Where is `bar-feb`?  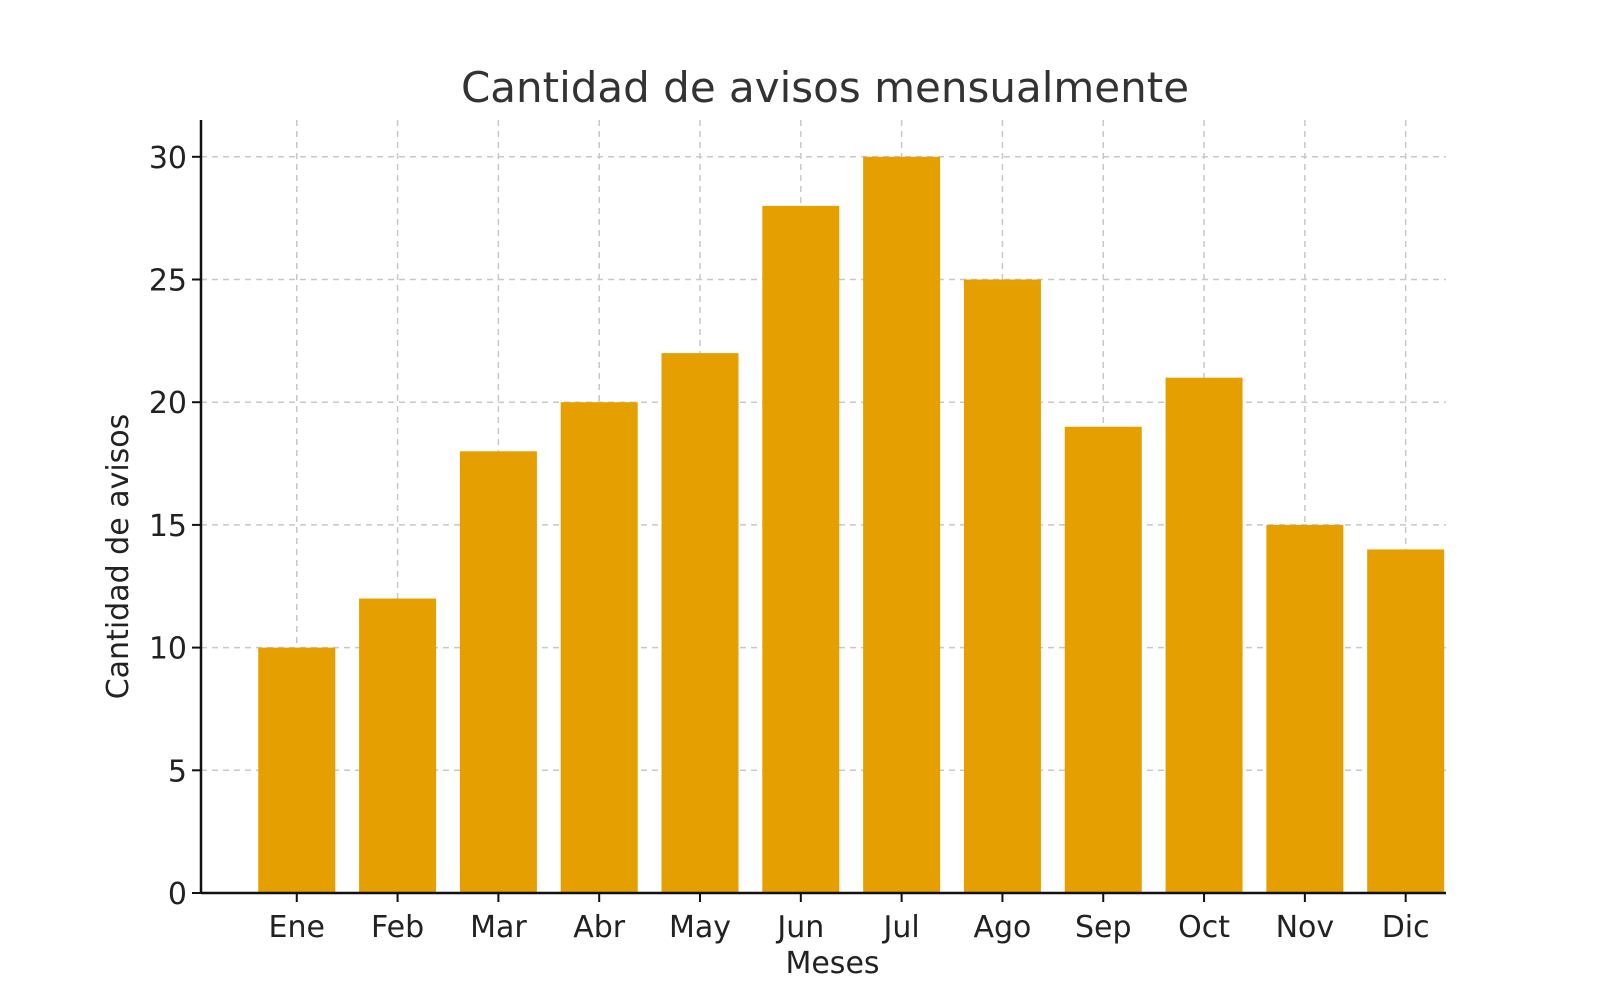 bar-feb is located at coordinates (398, 745).